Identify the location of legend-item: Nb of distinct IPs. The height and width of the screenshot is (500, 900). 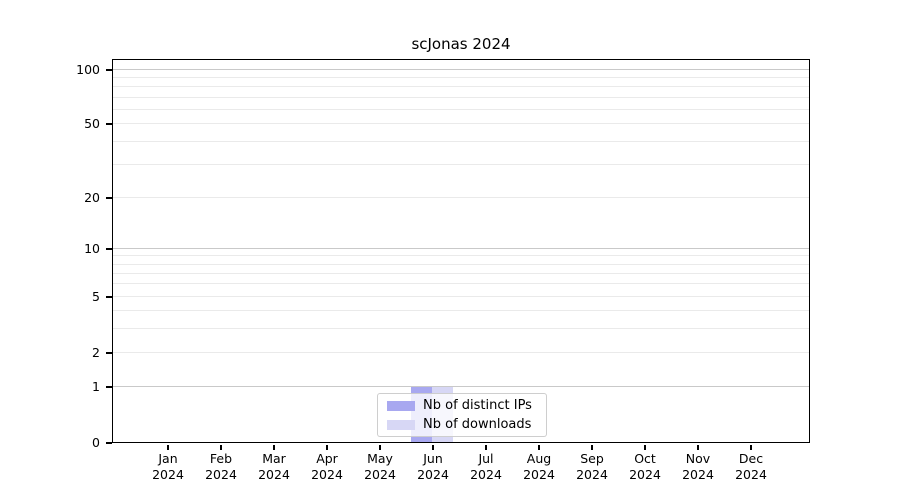
(462, 405).